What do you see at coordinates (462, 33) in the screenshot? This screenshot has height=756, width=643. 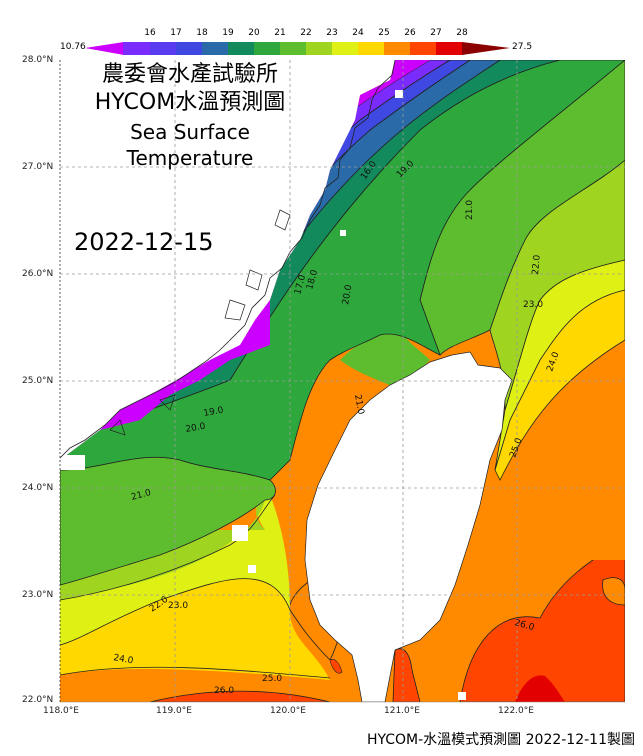 I see `colorbar-tick: 28` at bounding box center [462, 33].